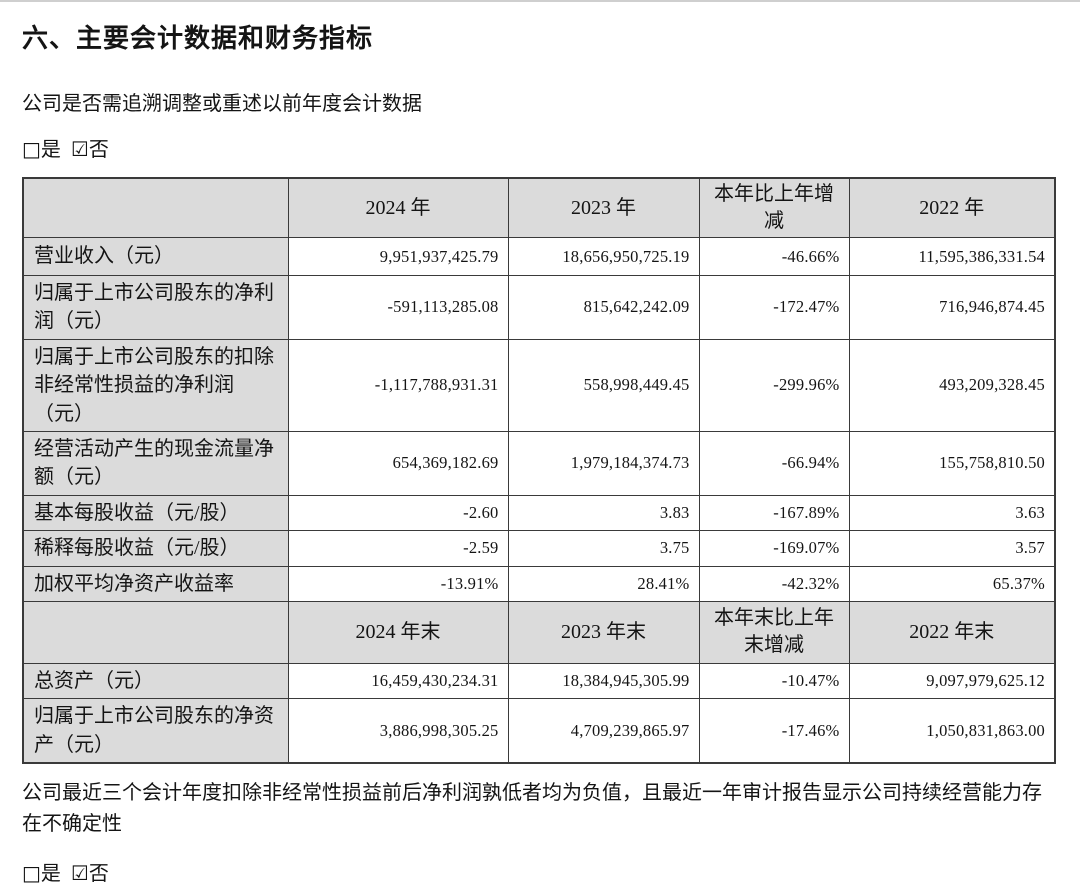 The image size is (1080, 886). Describe the element at coordinates (603, 548) in the screenshot. I see `value-cell: 3.75` at that location.